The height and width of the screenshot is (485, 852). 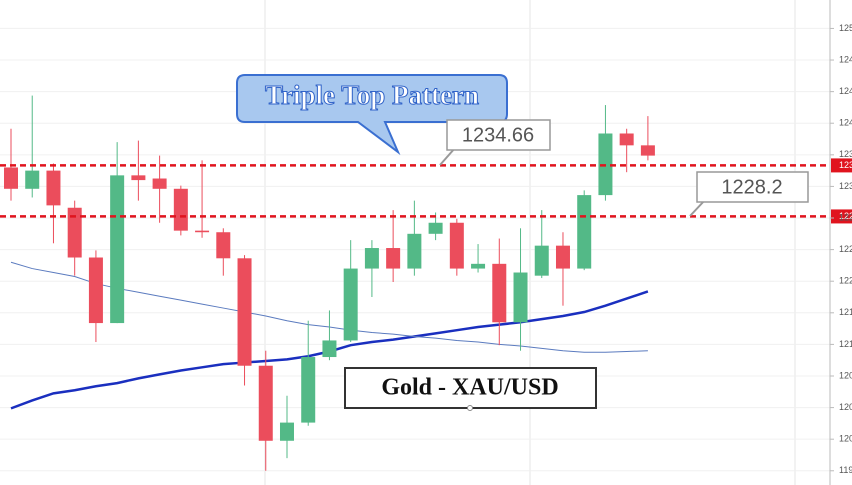 I want to click on y-tick-label: 1228, so click(x=845, y=217).